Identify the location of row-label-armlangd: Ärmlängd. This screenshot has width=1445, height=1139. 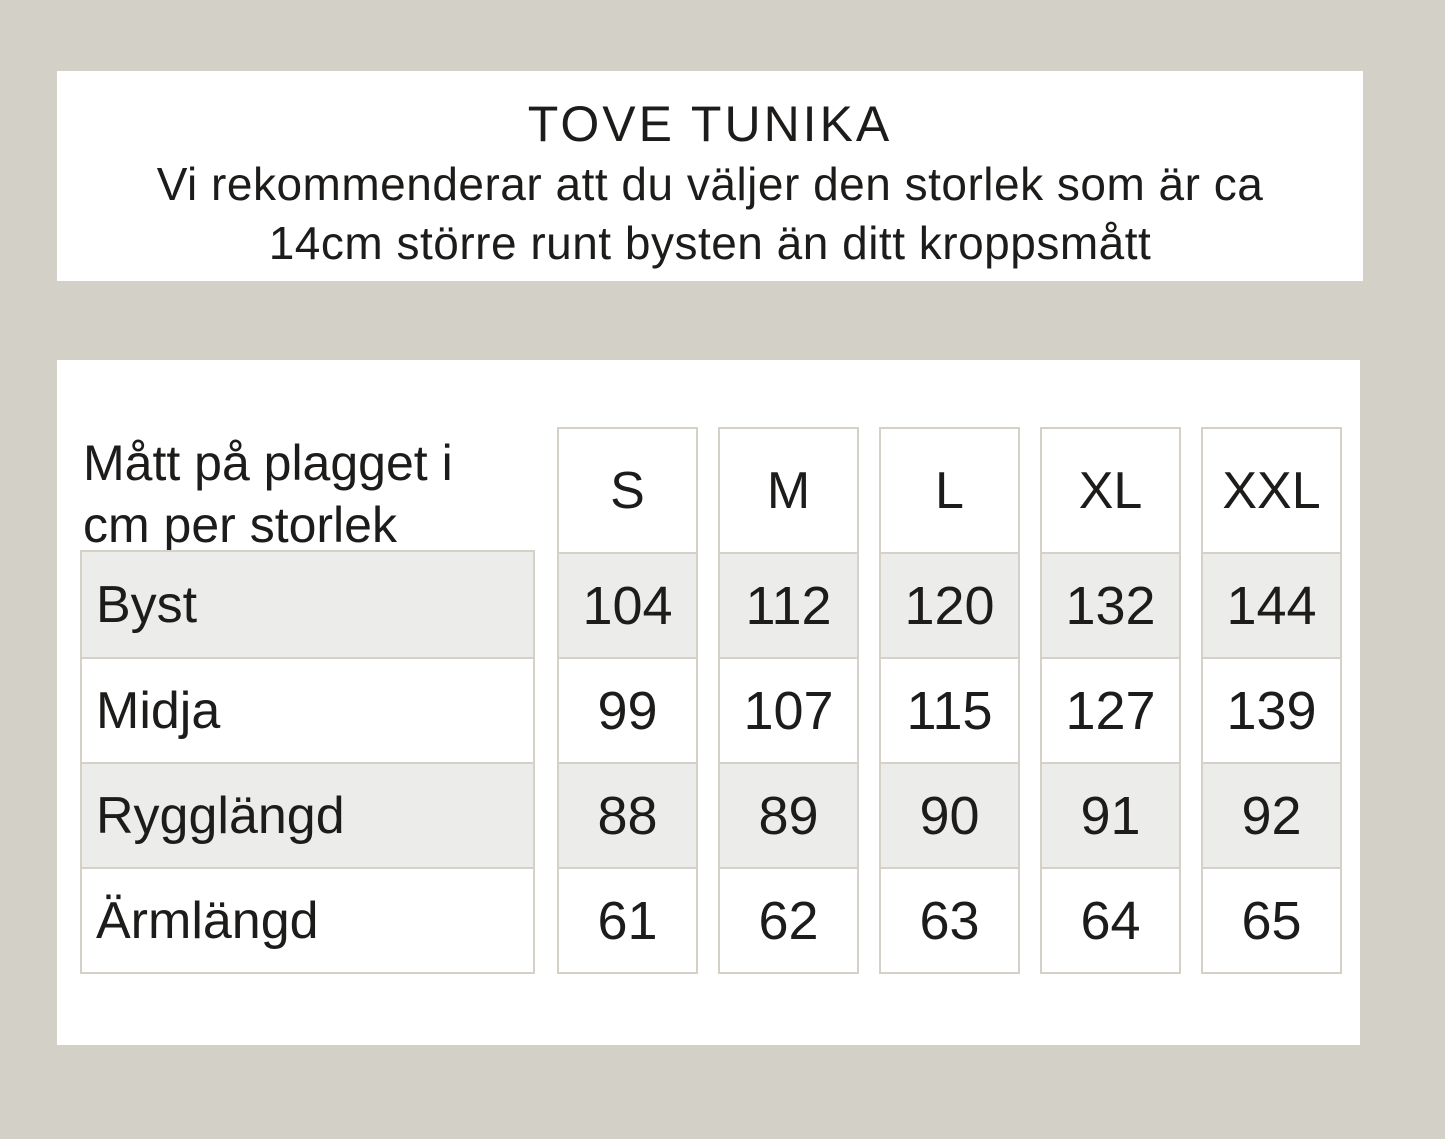
(307, 919).